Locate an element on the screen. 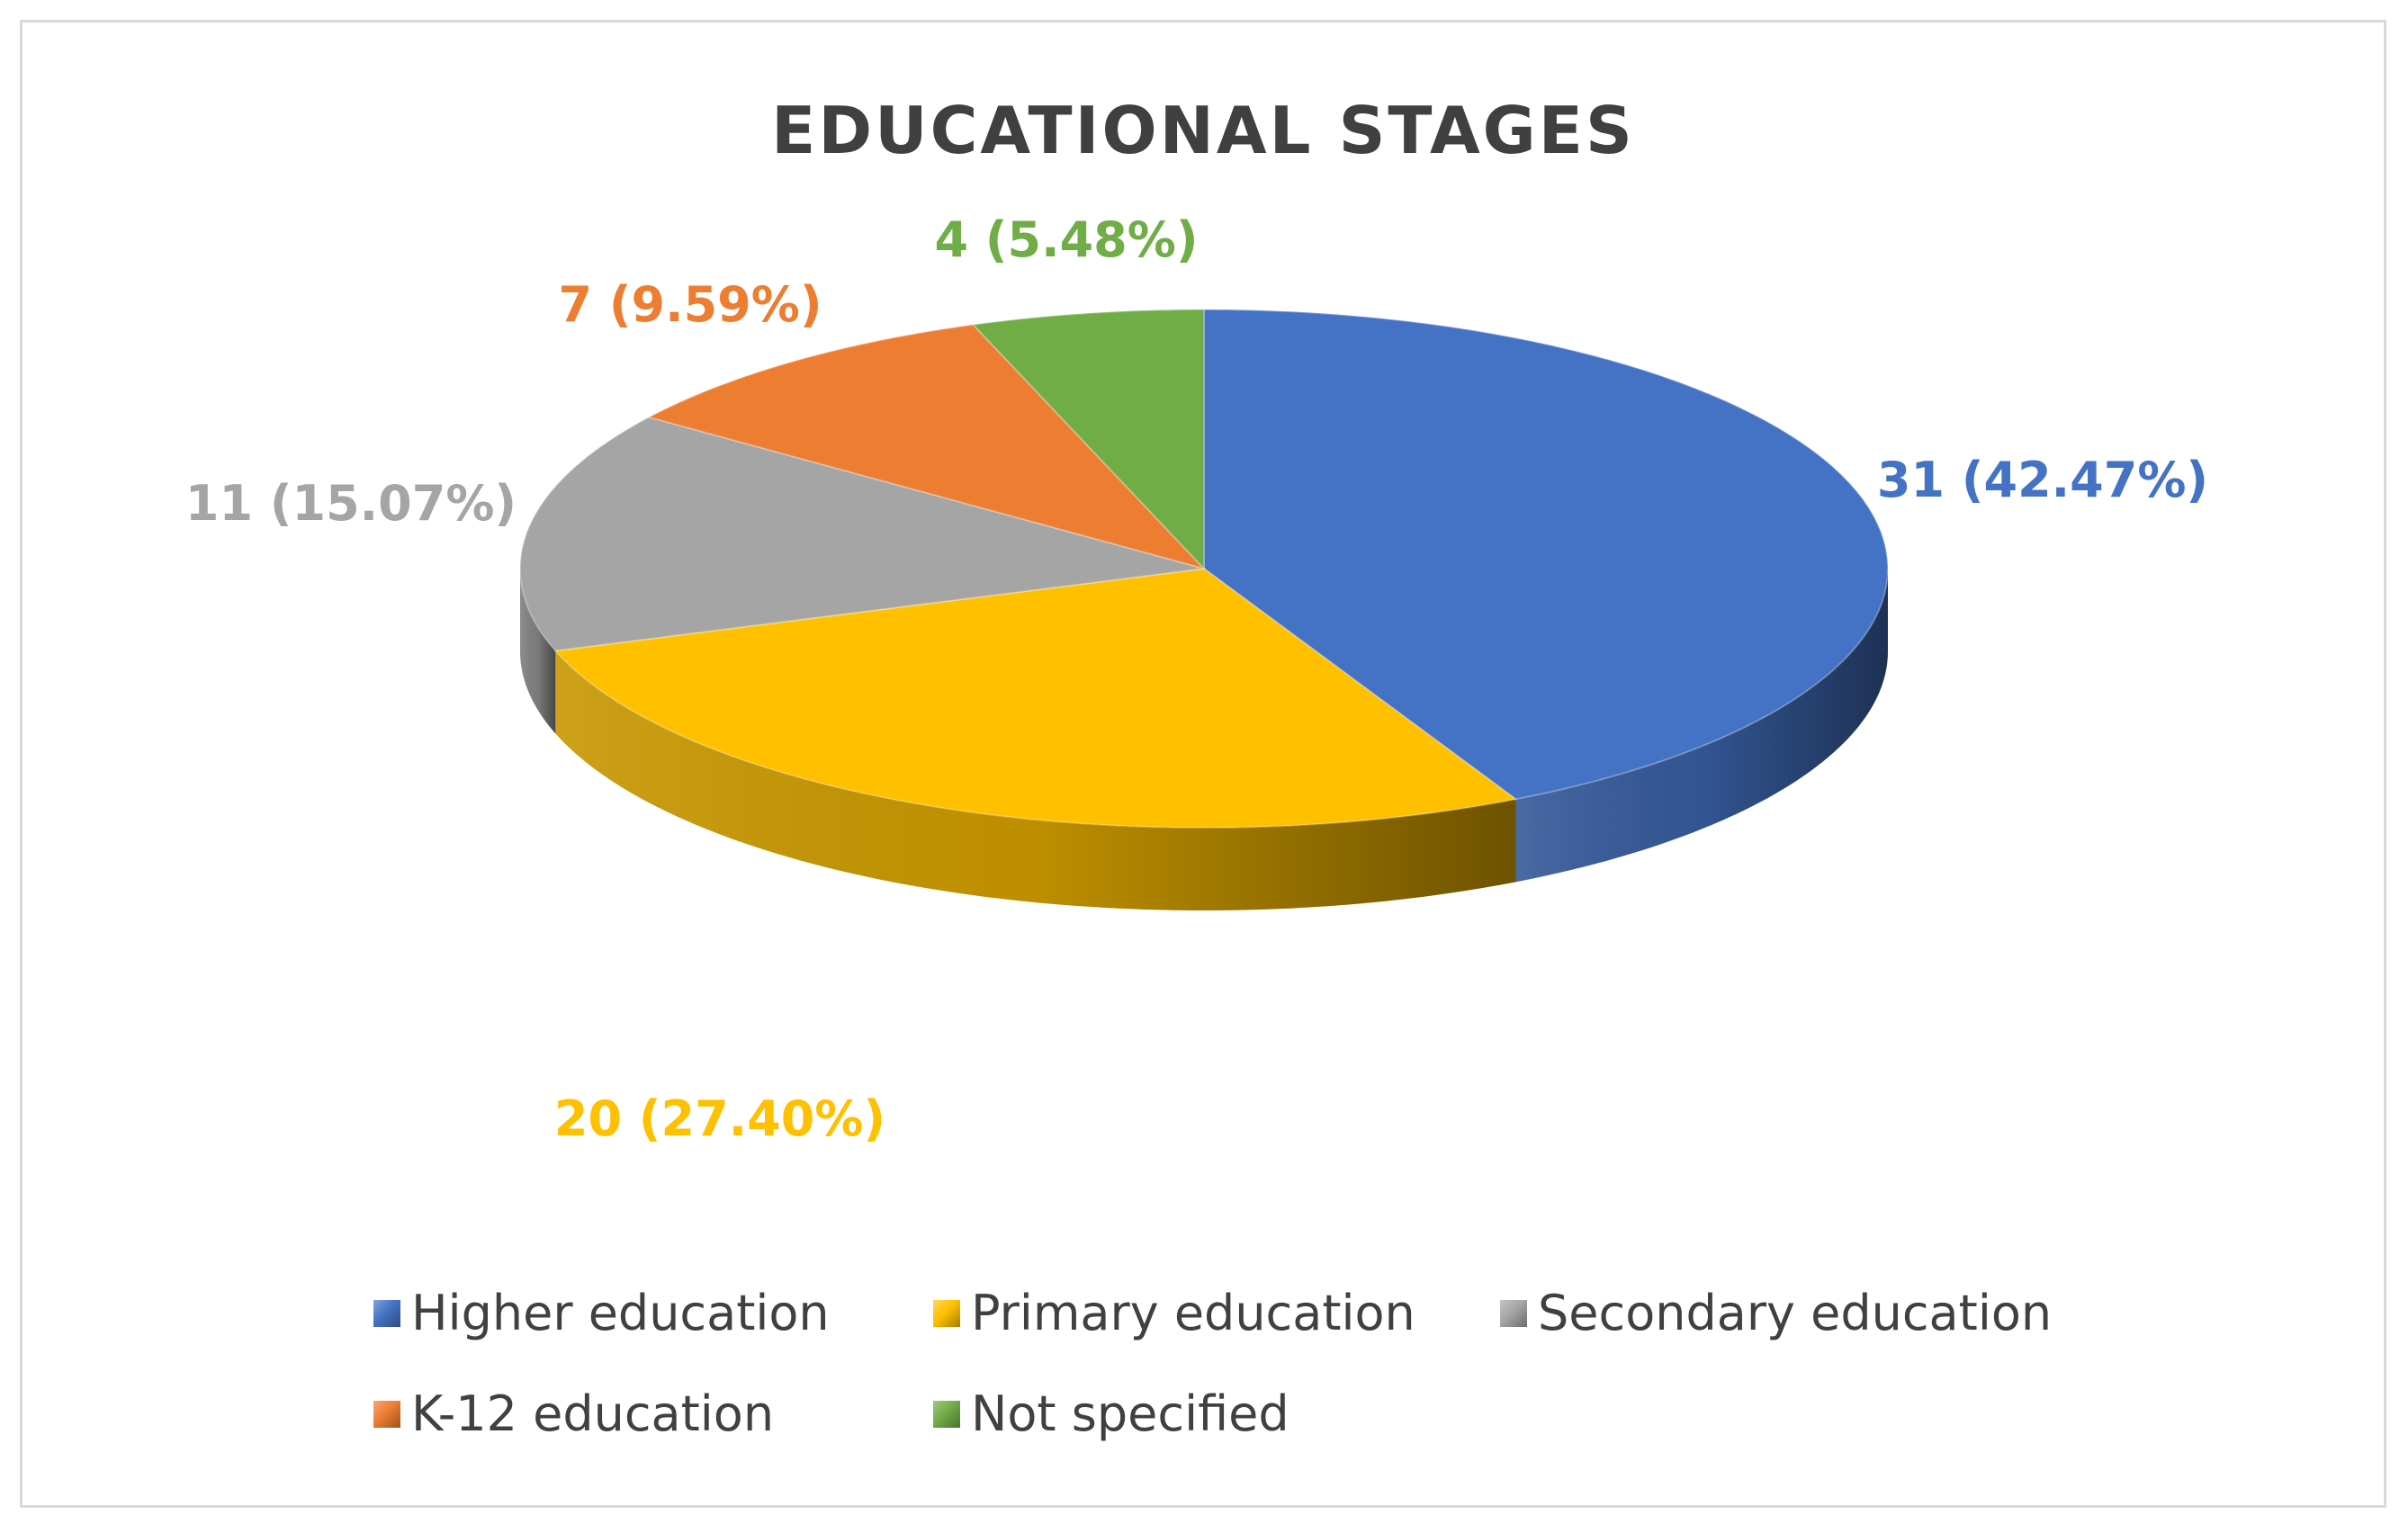  legend-label: Higher education is located at coordinates (620, 1313).